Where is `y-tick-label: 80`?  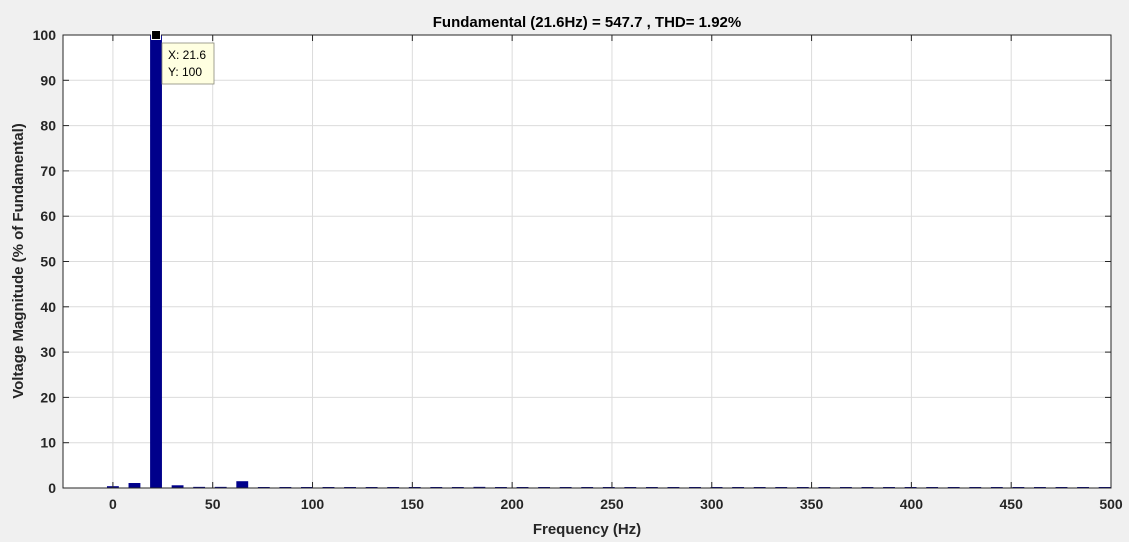 y-tick-label: 80 is located at coordinates (48, 126).